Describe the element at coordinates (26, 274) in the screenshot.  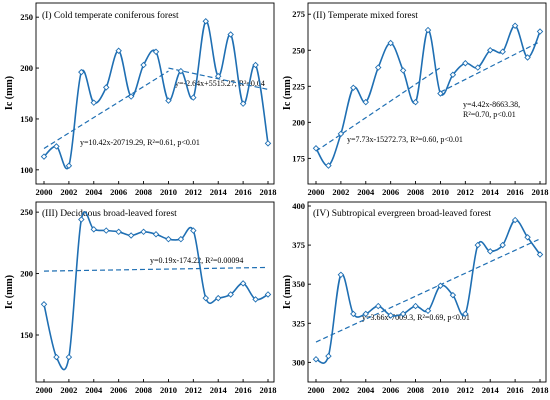
I see `panel-3-ytick-label: 200` at that location.